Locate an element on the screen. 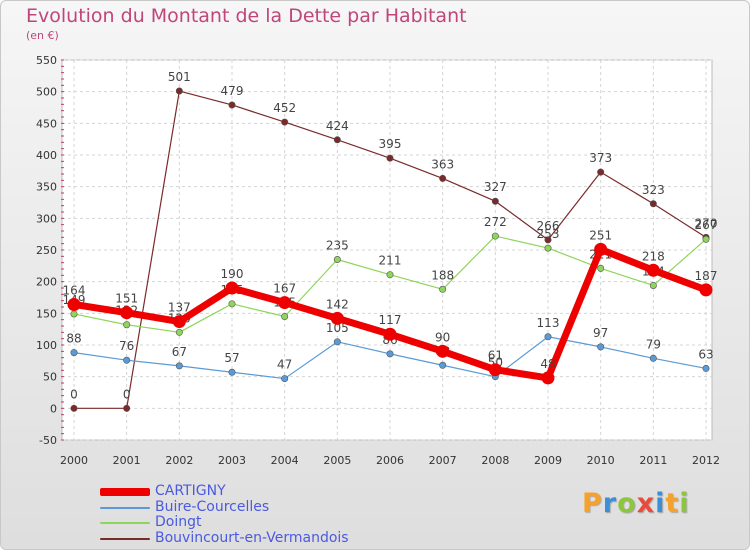 Image resolution: width=750 pixels, height=550 pixels. legend-item: CARTIGNY is located at coordinates (250, 491).